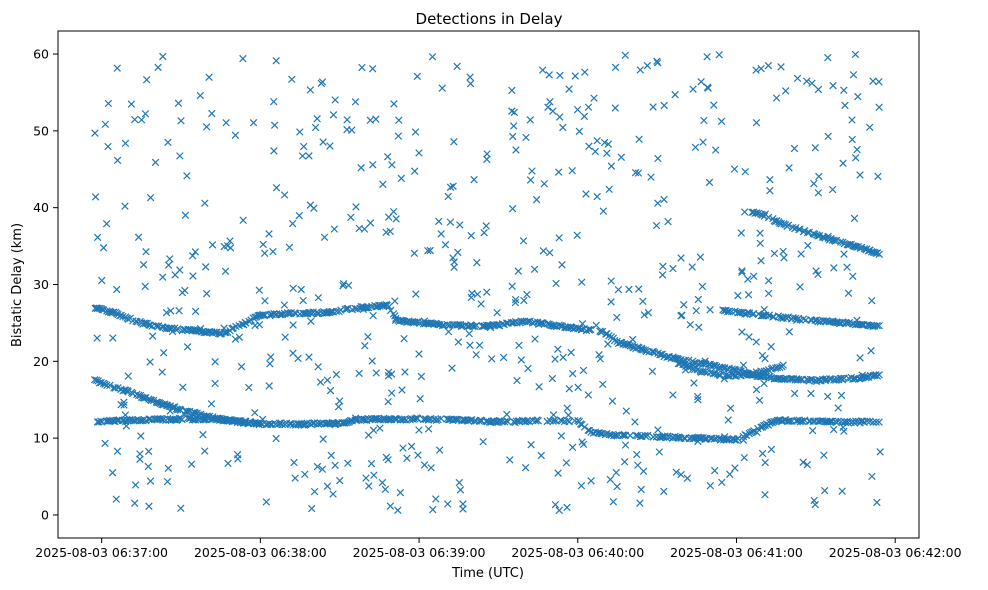  What do you see at coordinates (101, 552) in the screenshot?
I see `x-tick-label: 2025-08-03 06:37:00` at bounding box center [101, 552].